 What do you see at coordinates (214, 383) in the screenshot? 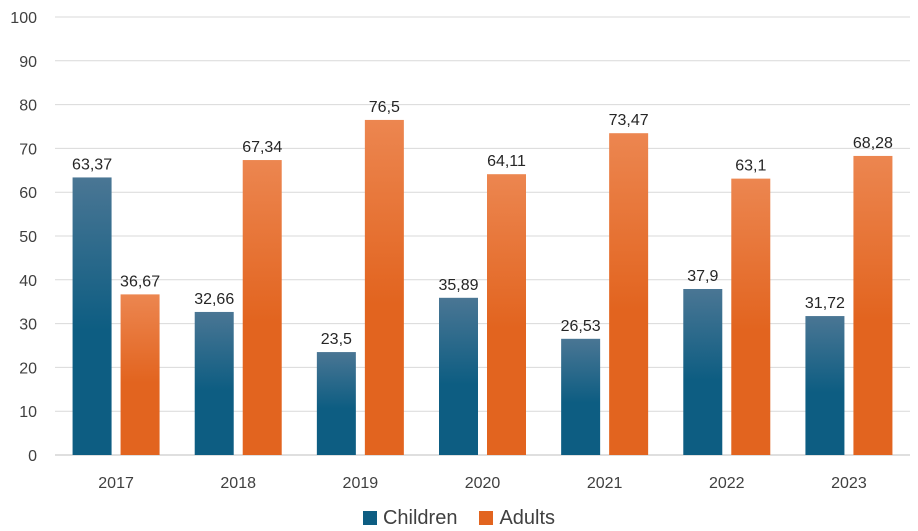
I see `bar-children-2018` at bounding box center [214, 383].